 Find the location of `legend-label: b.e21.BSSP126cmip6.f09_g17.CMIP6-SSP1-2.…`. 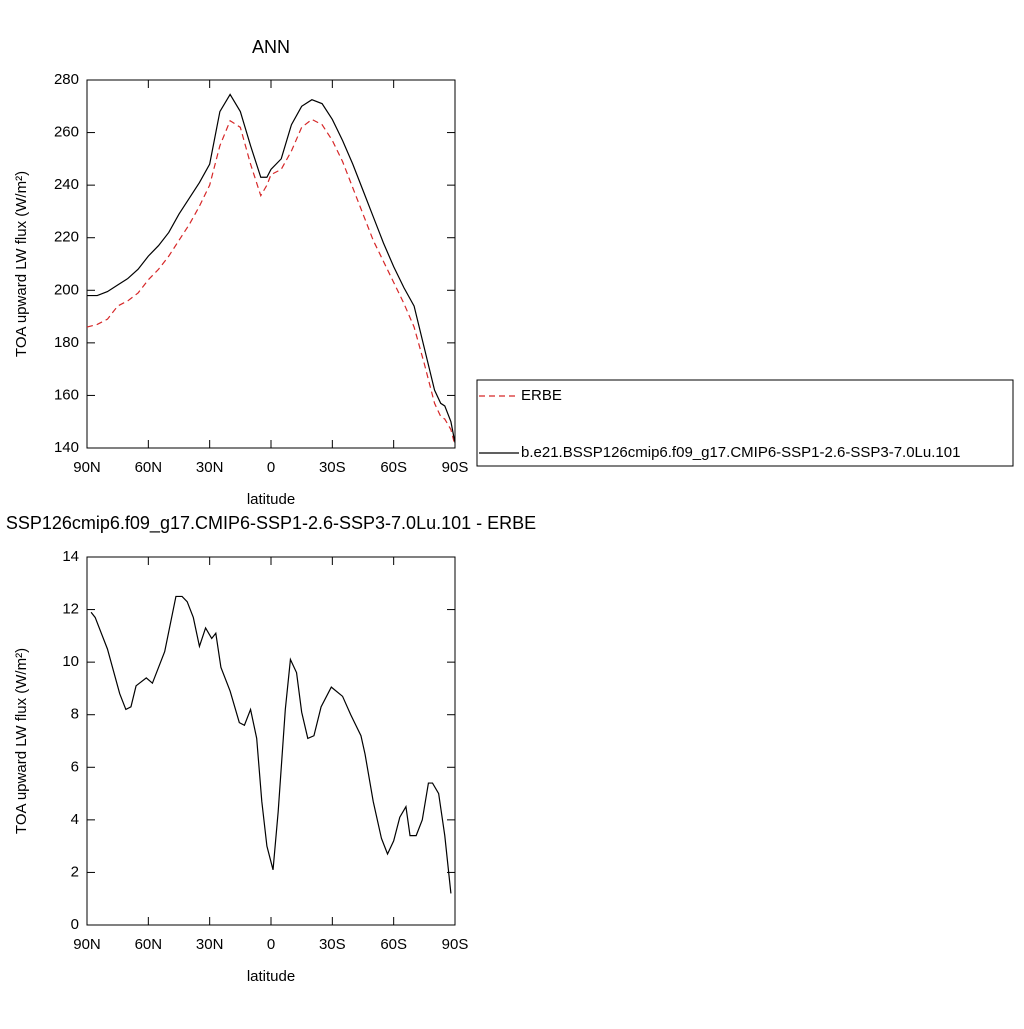

legend-label: b.e21.BSSP126cmip6.f09_g17.CMIP6-SSP1-2.… is located at coordinates (740, 452).